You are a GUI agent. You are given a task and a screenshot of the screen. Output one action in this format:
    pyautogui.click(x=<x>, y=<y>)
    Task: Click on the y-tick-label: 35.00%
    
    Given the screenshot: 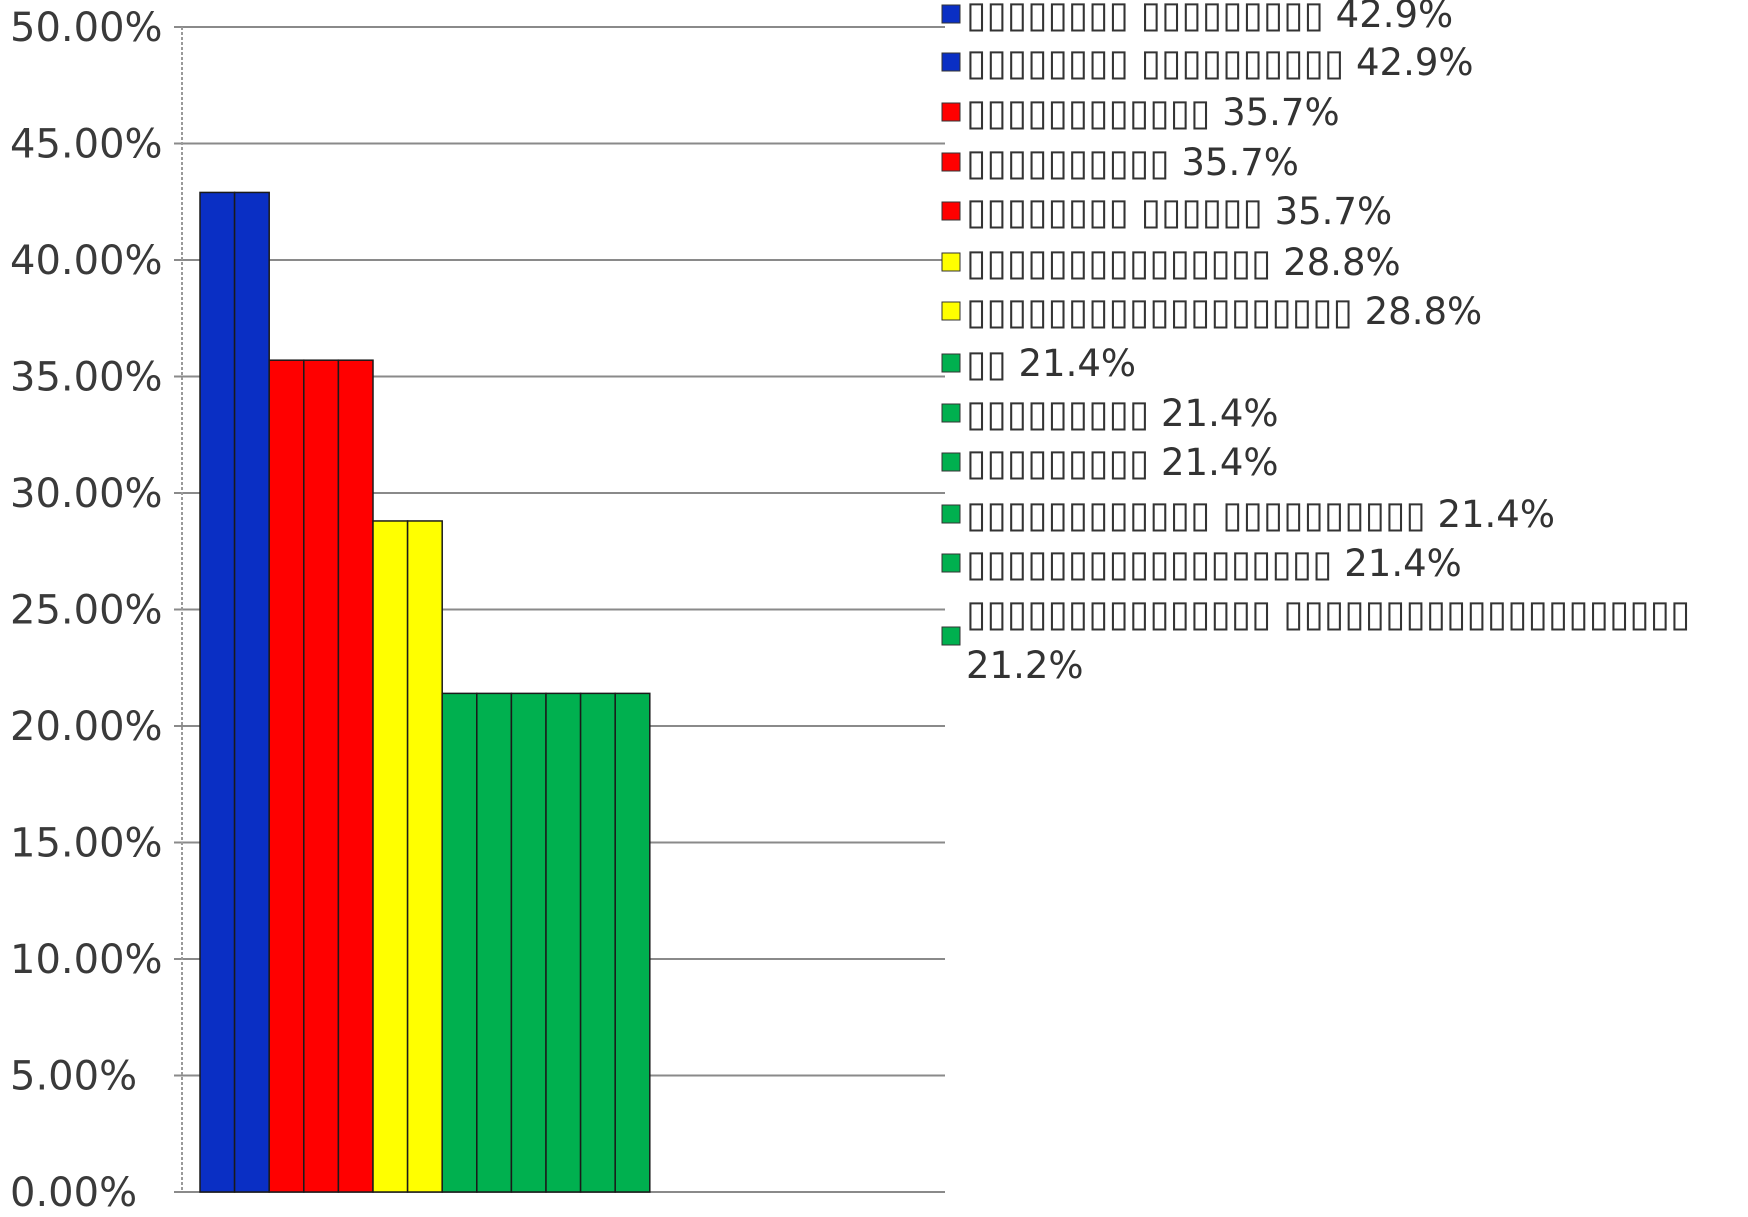 What is the action you would take?
    pyautogui.click(x=86, y=378)
    